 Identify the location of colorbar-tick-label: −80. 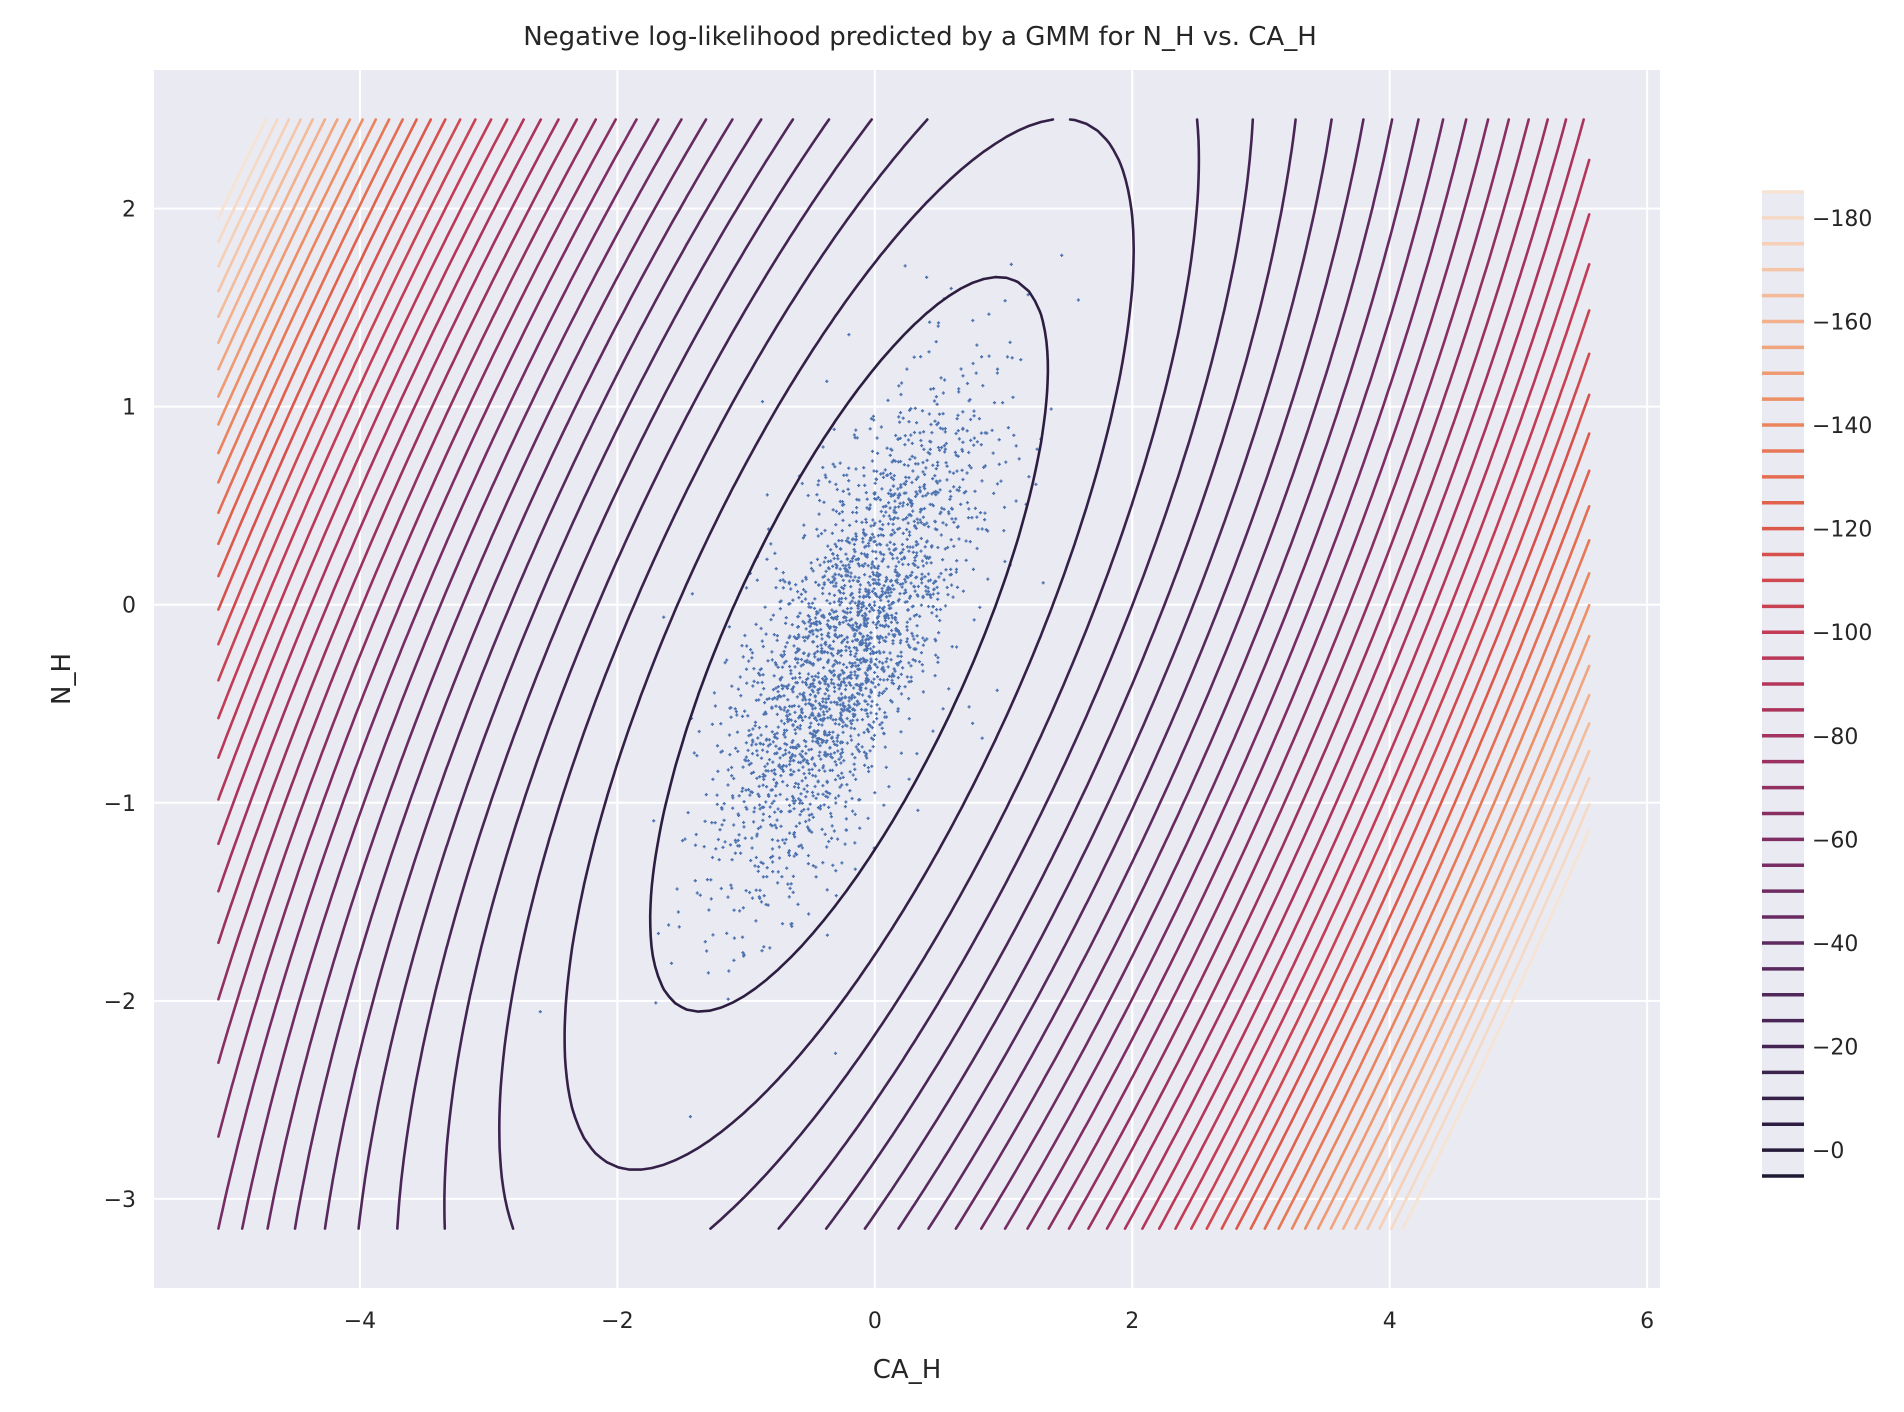
(1835, 737).